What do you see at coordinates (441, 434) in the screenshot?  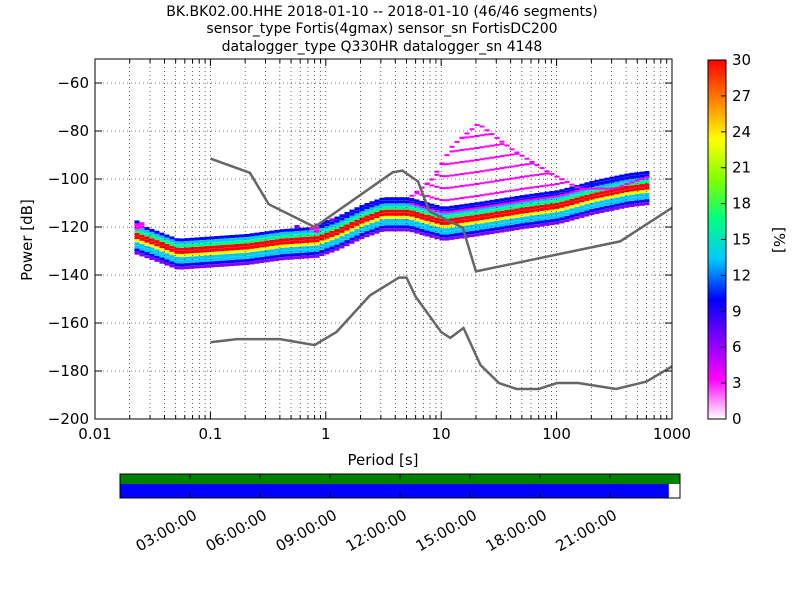 I see `x-tick-label: 10` at bounding box center [441, 434].